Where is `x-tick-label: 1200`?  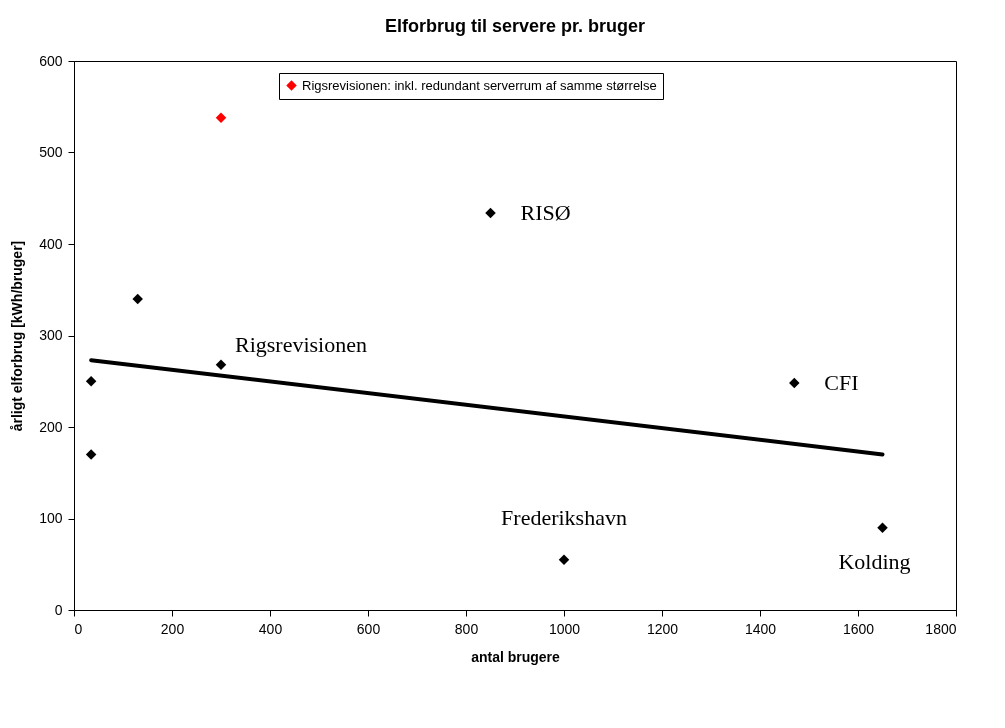
x-tick-label: 1200 is located at coordinates (662, 628).